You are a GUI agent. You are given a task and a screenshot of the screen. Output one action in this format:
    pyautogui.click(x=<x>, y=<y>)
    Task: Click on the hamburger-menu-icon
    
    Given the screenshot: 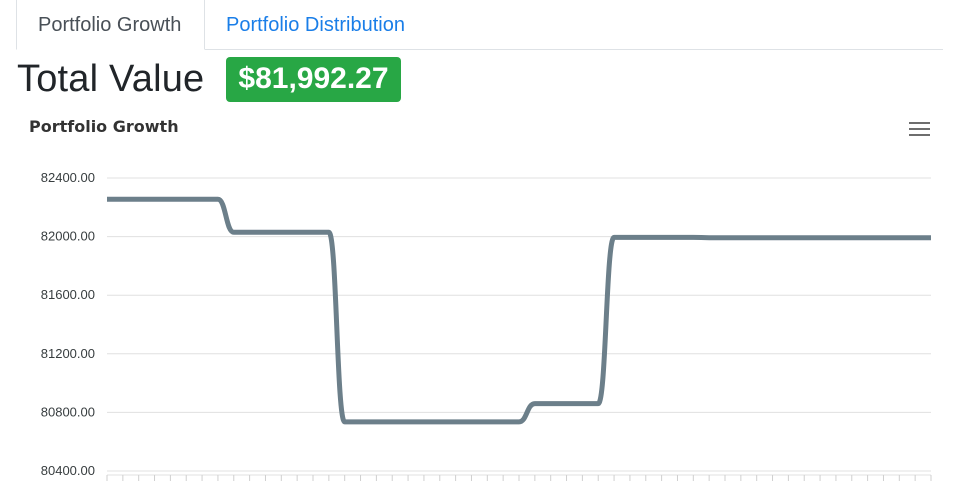 What is the action you would take?
    pyautogui.click(x=920, y=129)
    